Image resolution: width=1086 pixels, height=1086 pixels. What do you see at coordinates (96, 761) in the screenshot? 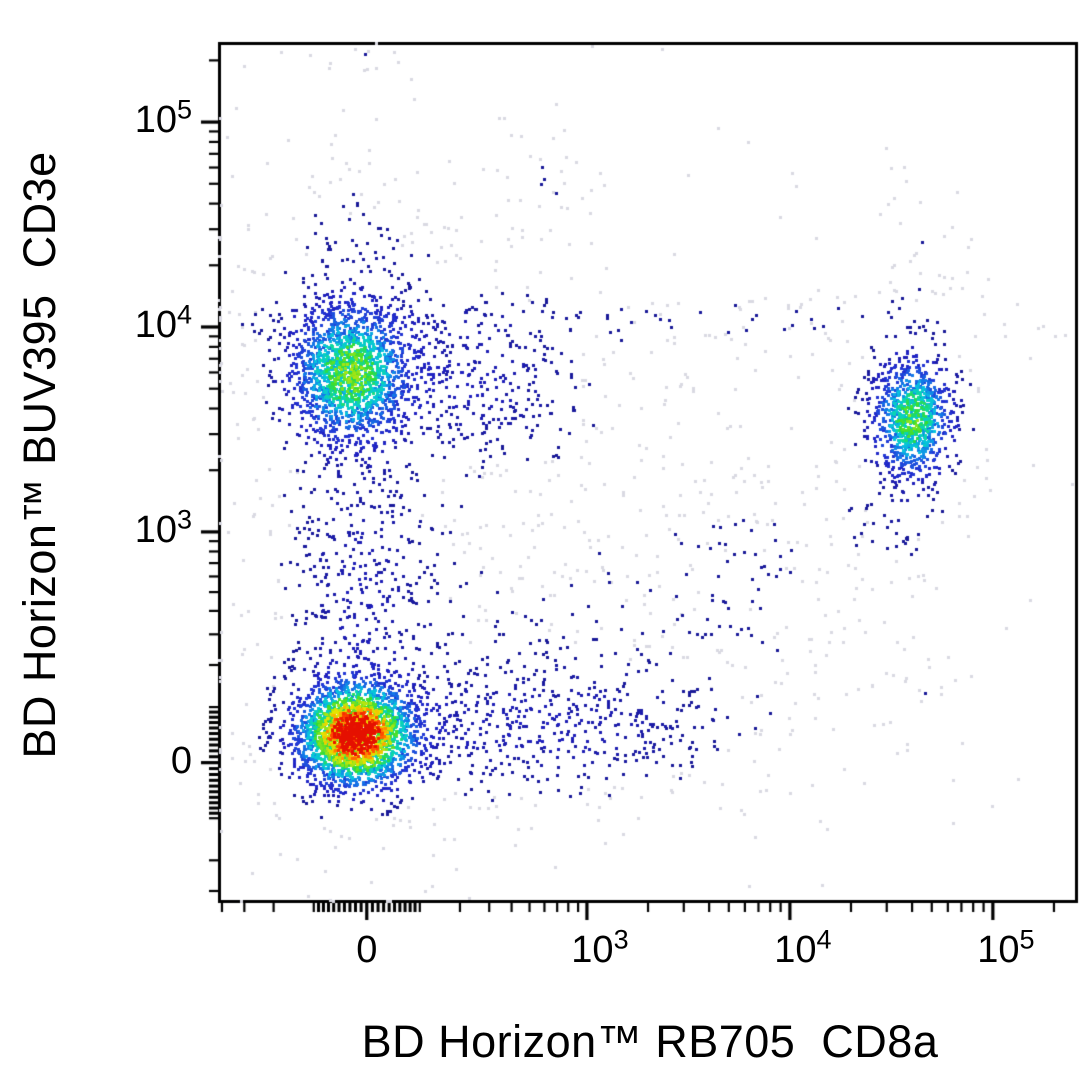
I see `y-tick-label: 0` at bounding box center [96, 761].